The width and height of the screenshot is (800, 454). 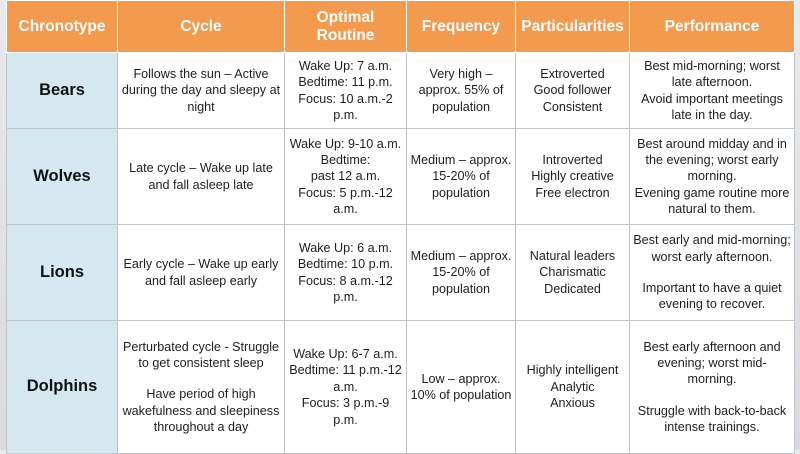 I want to click on cell-line: Analytic, so click(x=572, y=386).